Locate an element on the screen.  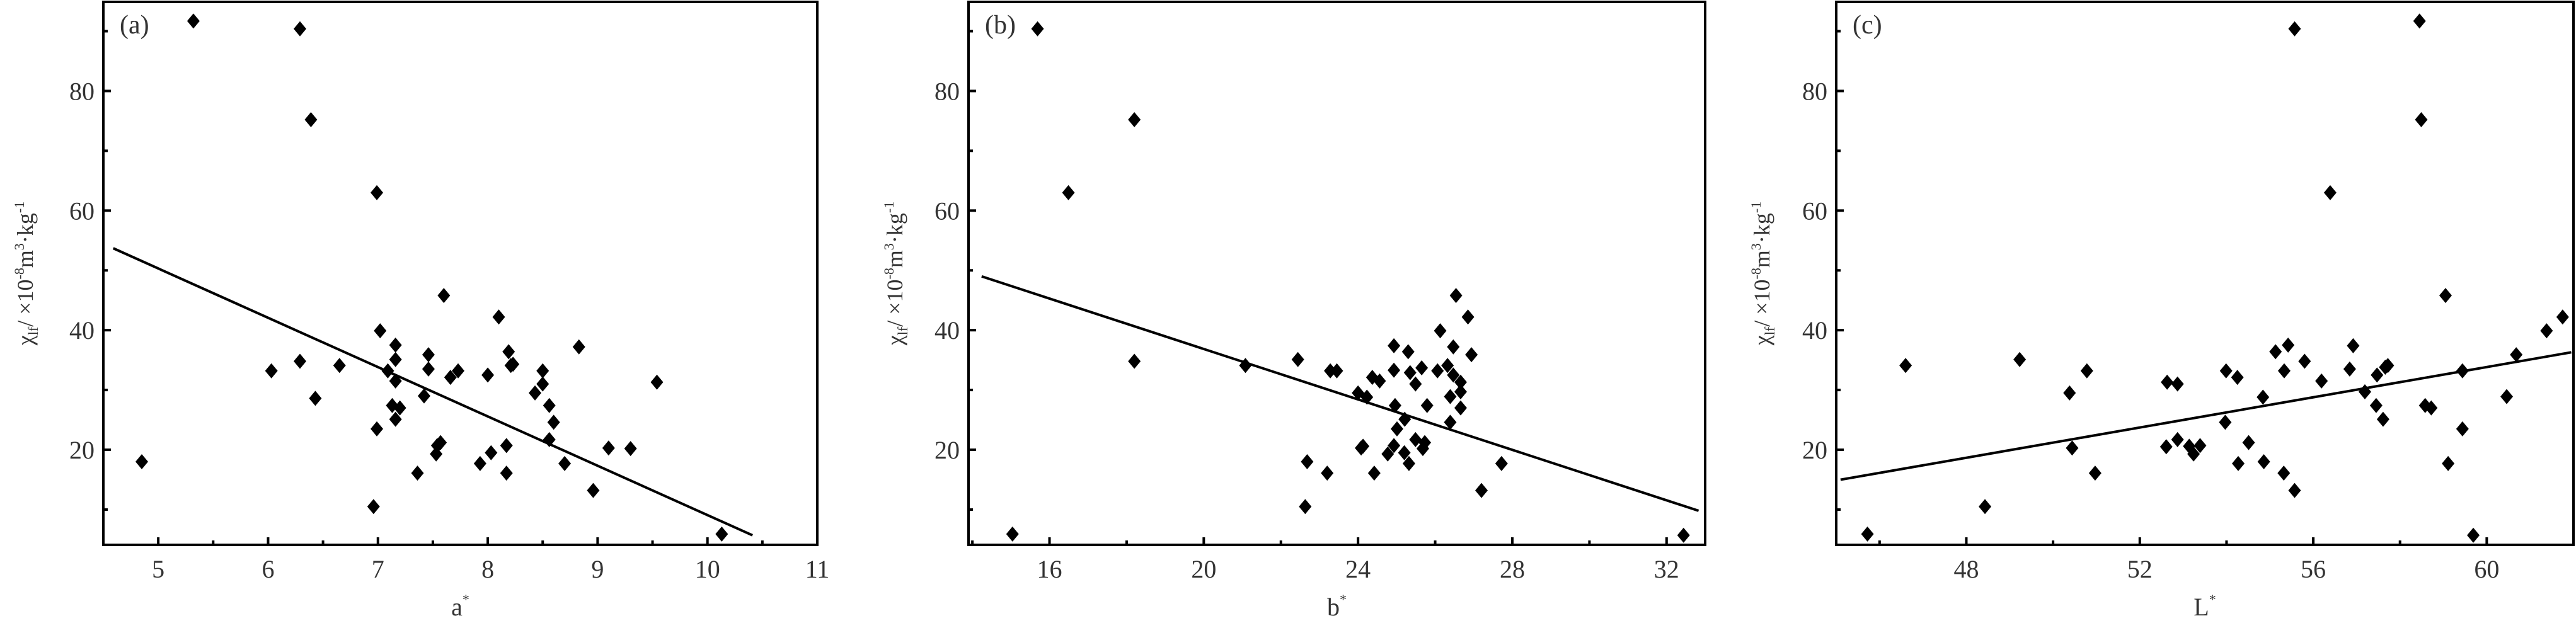
x-axis-label-main: b is located at coordinates (1333, 607).